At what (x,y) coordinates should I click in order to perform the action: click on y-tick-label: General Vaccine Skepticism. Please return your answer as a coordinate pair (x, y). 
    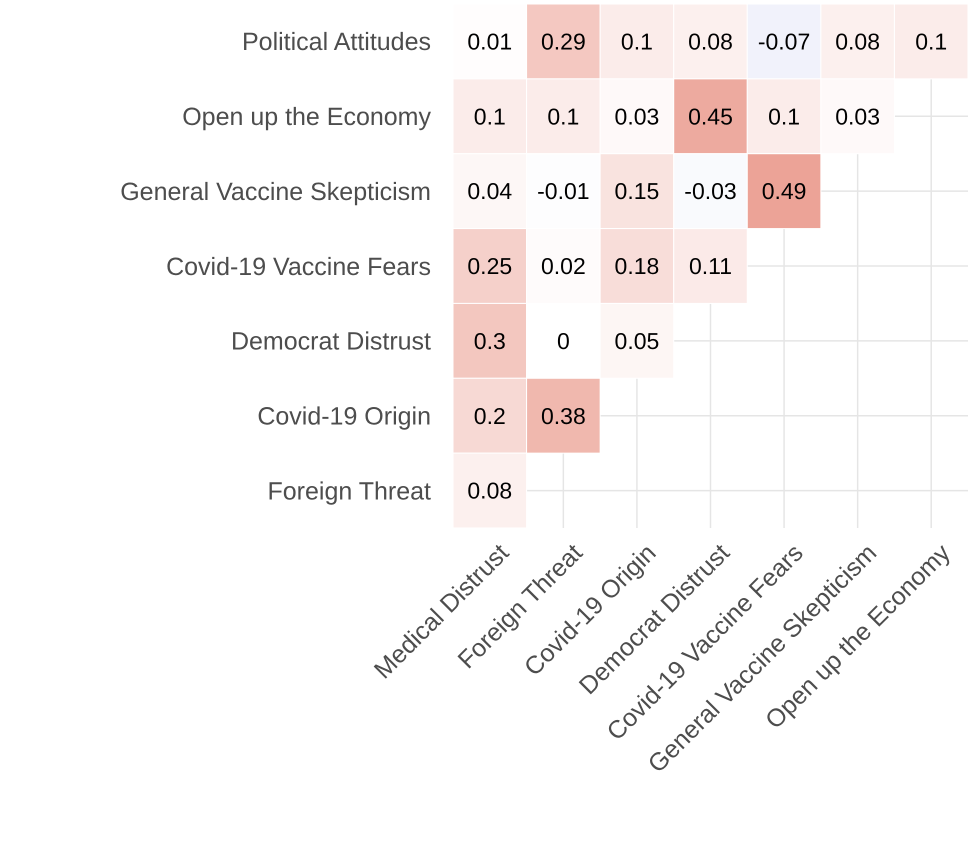
    Looking at the image, I should click on (275, 192).